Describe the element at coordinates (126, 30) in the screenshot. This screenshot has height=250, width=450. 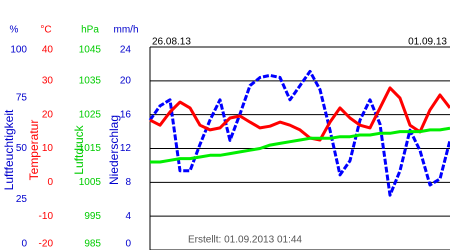
I see `axis-unit: mm/h` at that location.